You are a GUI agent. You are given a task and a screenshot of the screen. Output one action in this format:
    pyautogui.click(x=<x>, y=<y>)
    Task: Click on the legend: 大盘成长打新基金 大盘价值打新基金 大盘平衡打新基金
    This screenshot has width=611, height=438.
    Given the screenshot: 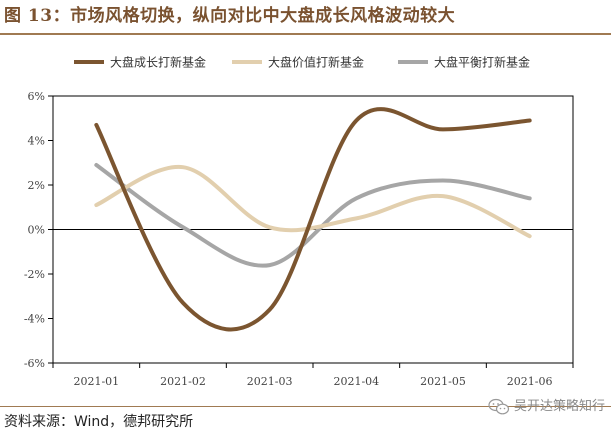 What is the action you would take?
    pyautogui.click(x=302, y=62)
    